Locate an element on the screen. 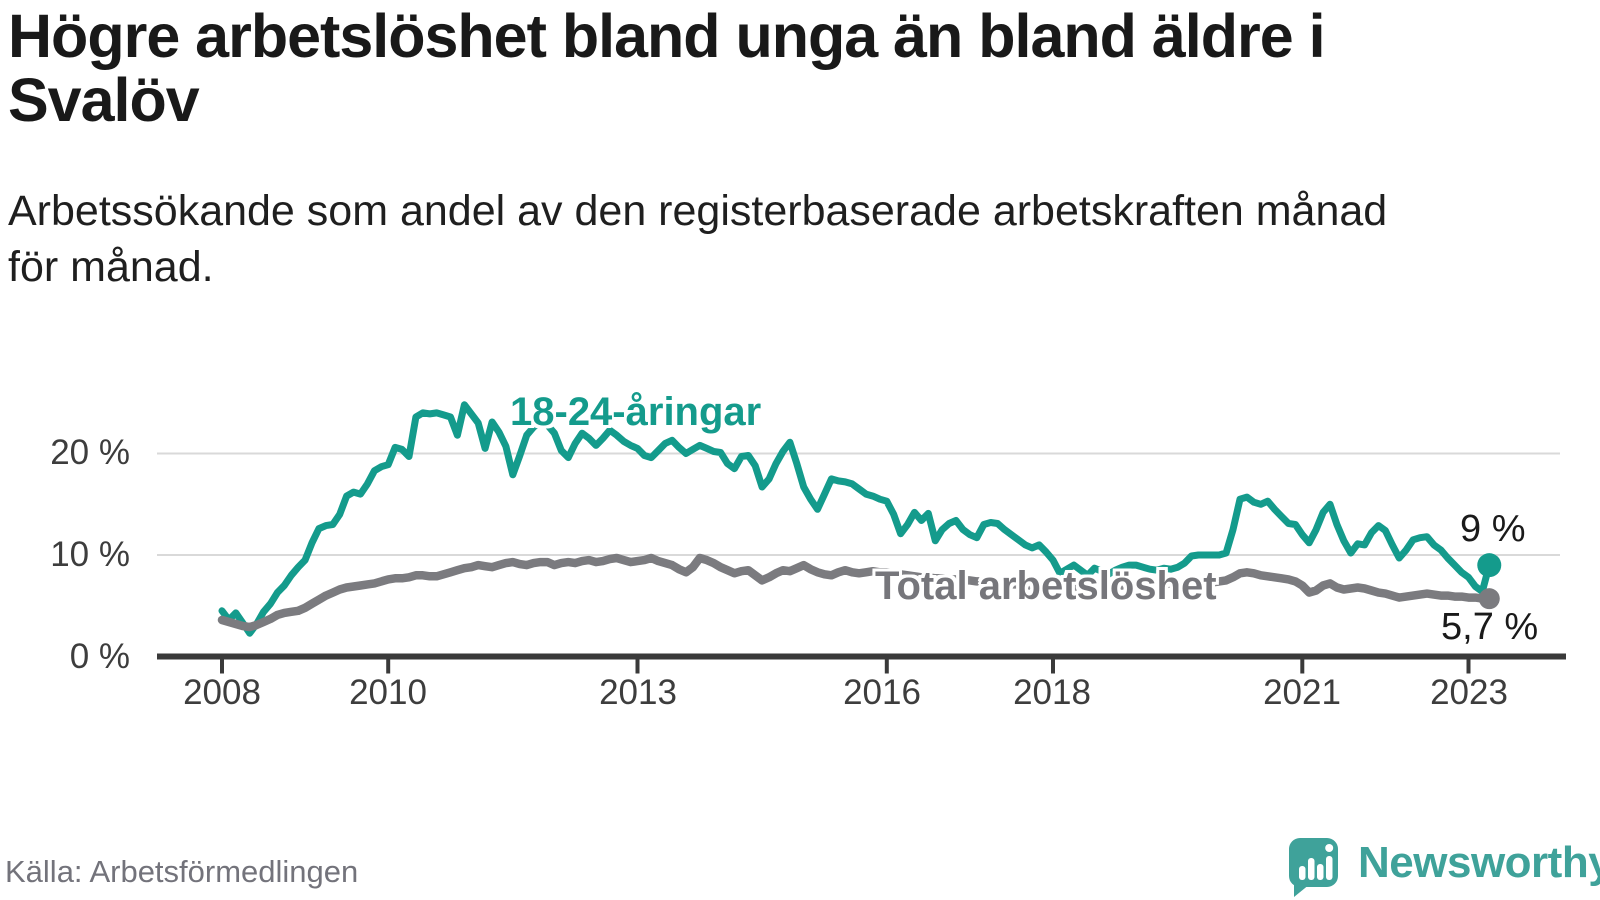  y-axis-label-0: 0 % is located at coordinates (99, 656).